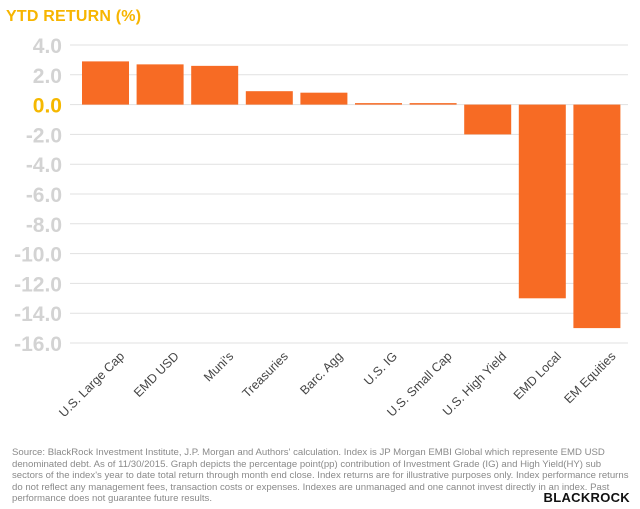  What do you see at coordinates (156, 374) in the screenshot?
I see `x-category-label: EMD USD` at bounding box center [156, 374].